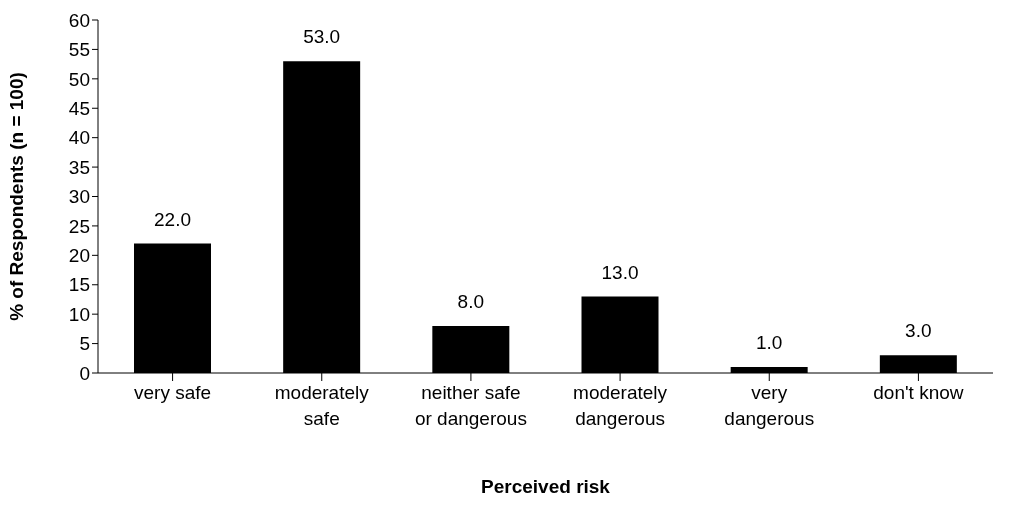 This screenshot has height=518, width=1019. What do you see at coordinates (172, 219) in the screenshot?
I see `data-label: 22.0` at bounding box center [172, 219].